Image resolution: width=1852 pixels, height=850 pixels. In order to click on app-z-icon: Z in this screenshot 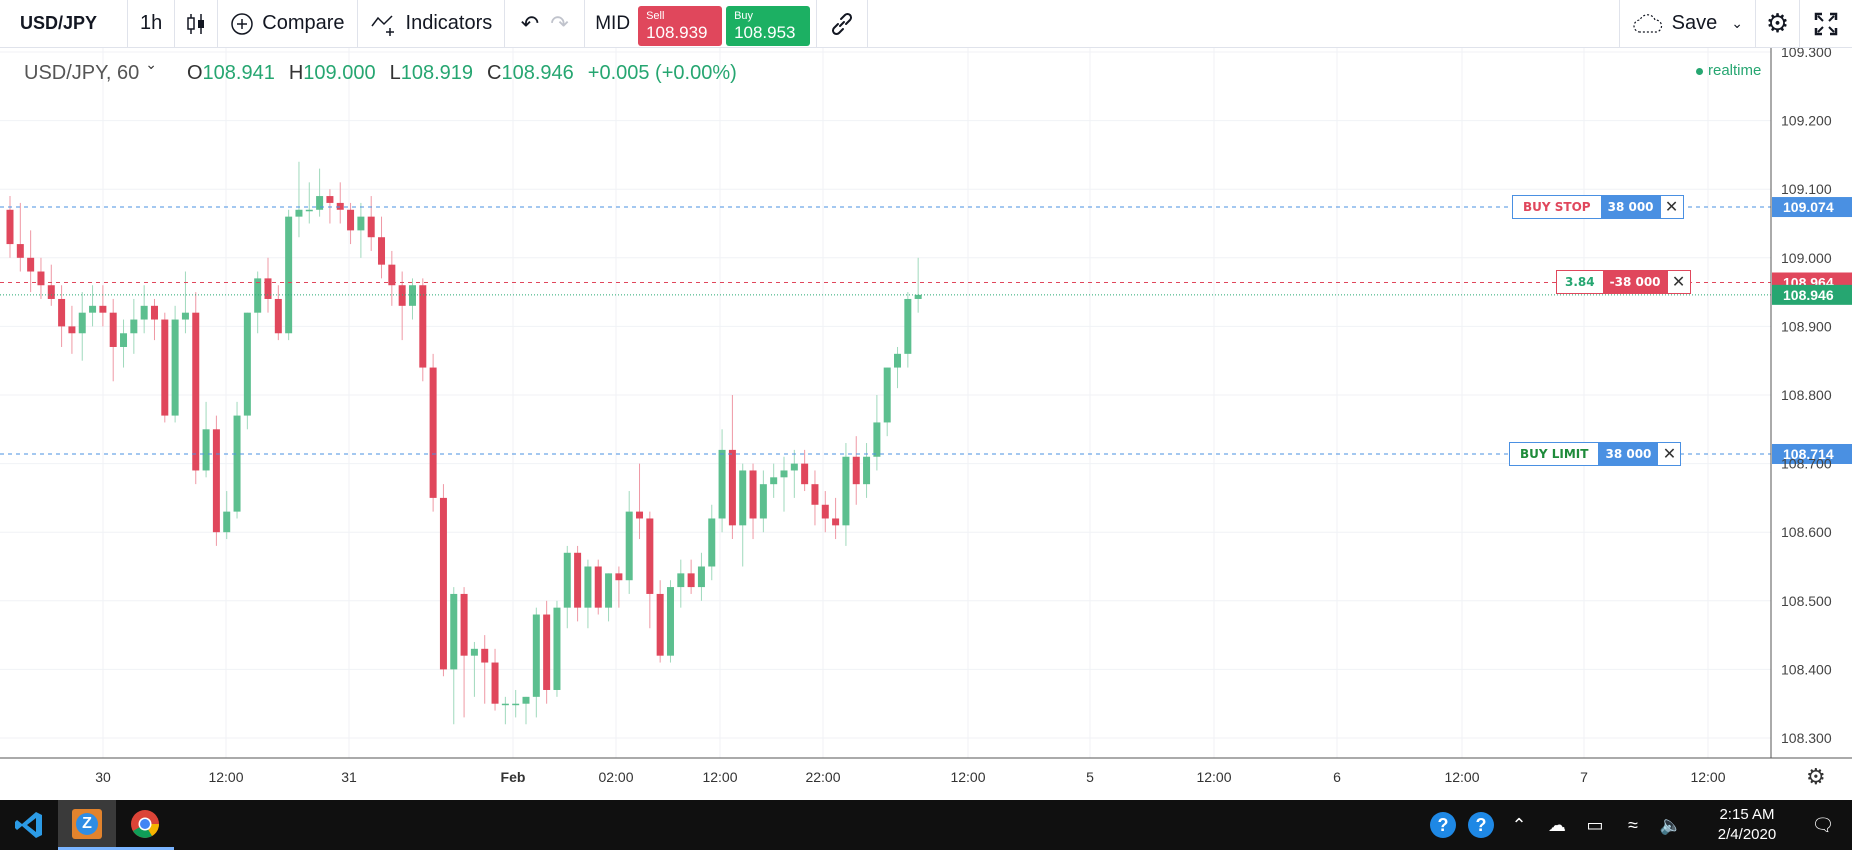, I will do `click(87, 823)`.